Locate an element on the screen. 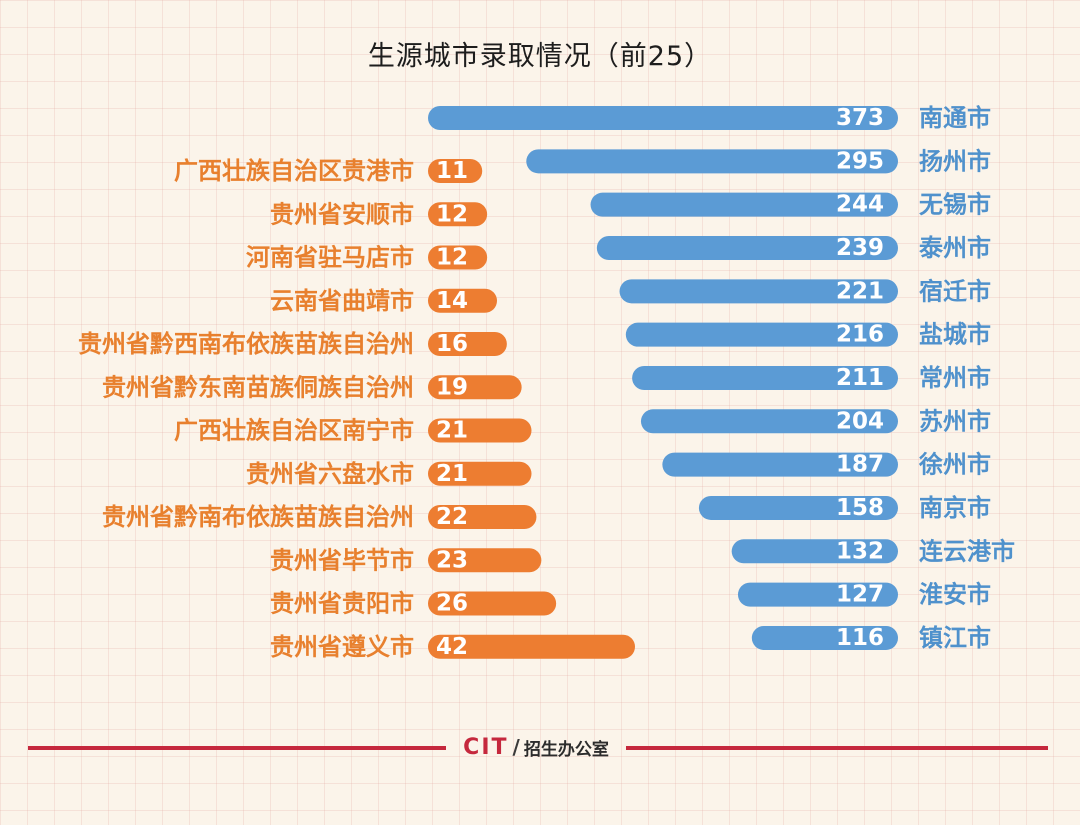  value-label-right-5: 221 is located at coordinates (860, 291).